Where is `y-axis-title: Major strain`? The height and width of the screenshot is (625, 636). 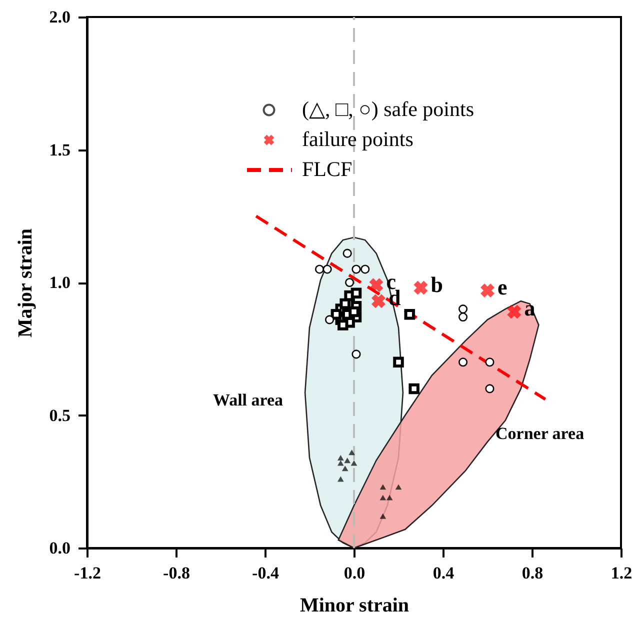 y-axis-title: Major strain is located at coordinates (25, 283).